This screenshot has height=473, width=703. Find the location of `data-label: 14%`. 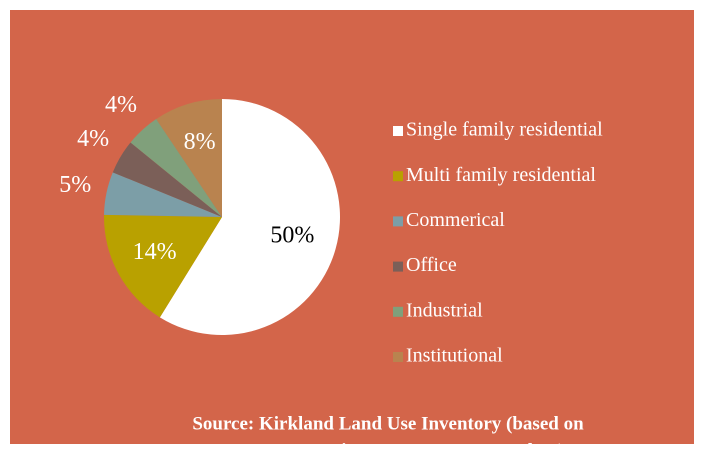

data-label: 14% is located at coordinates (155, 252).